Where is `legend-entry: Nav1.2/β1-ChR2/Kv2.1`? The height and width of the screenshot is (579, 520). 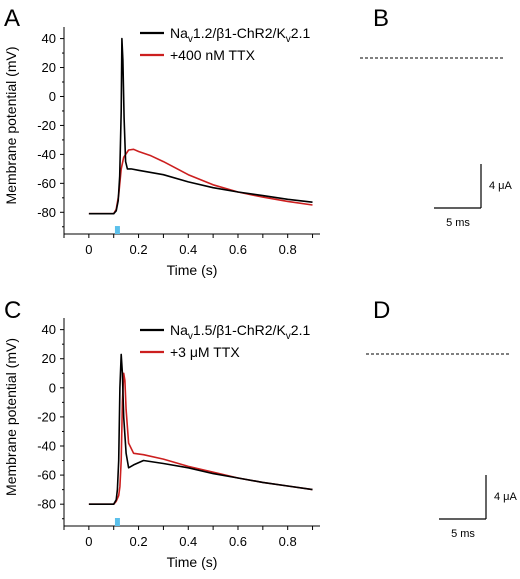
legend-entry: Nav1.2/β1-ChR2/Kv2.1 is located at coordinates (240, 35).